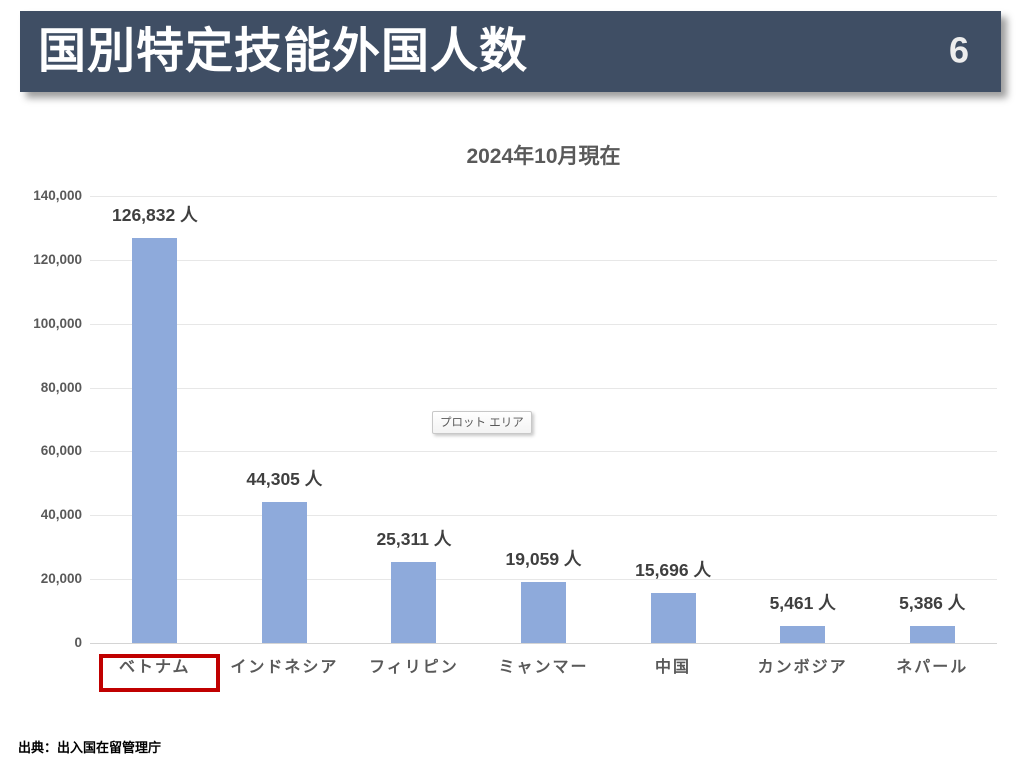 The width and height of the screenshot is (1024, 764). Describe the element at coordinates (154, 215) in the screenshot. I see `bar-data-label: 126,832 人` at that location.